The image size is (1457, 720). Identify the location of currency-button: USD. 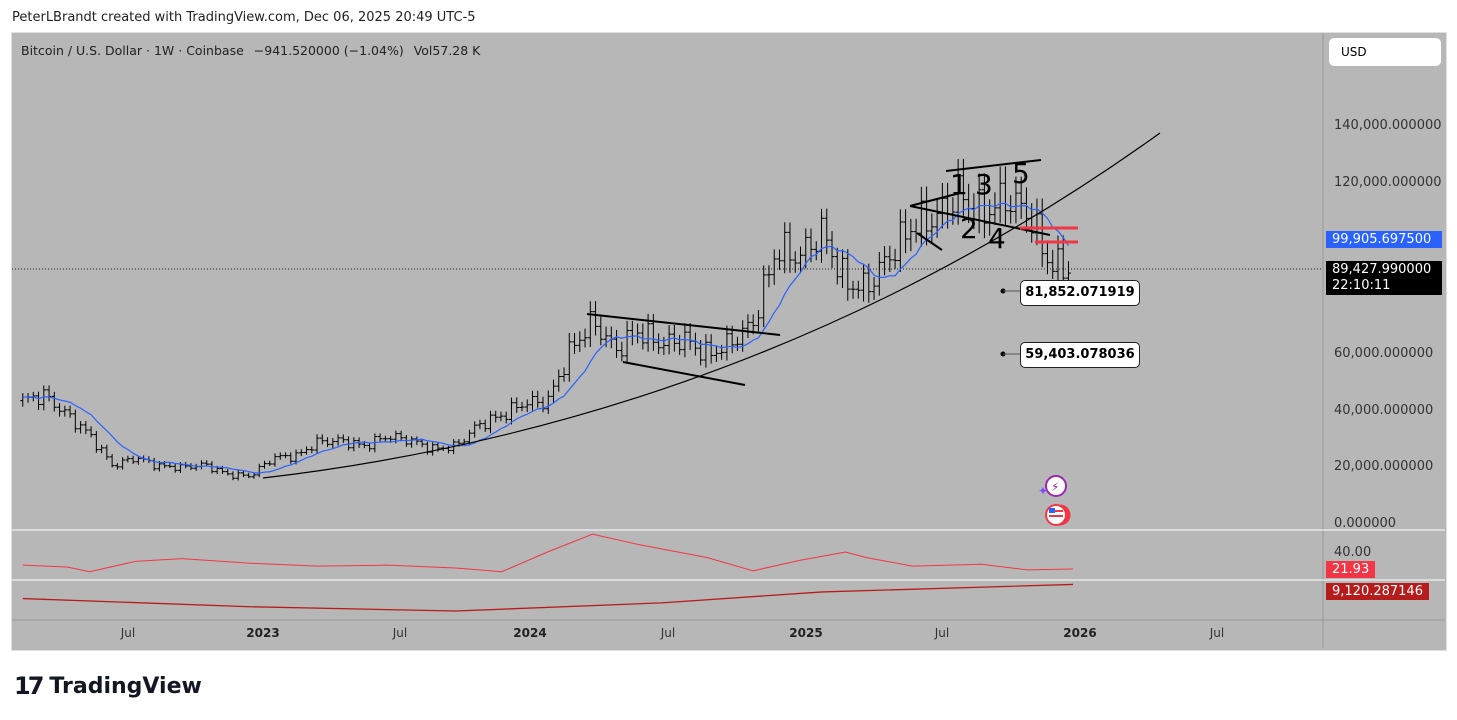
(1385, 52).